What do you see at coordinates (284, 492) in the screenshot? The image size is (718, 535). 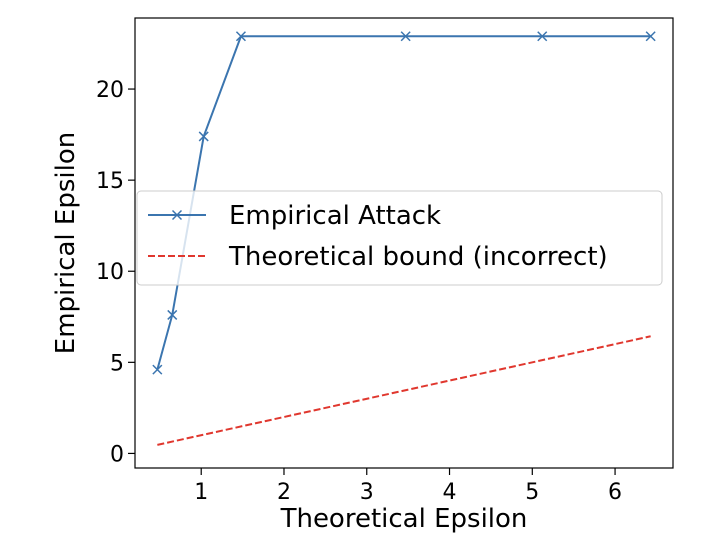 I see `x-tick-label: 2` at bounding box center [284, 492].